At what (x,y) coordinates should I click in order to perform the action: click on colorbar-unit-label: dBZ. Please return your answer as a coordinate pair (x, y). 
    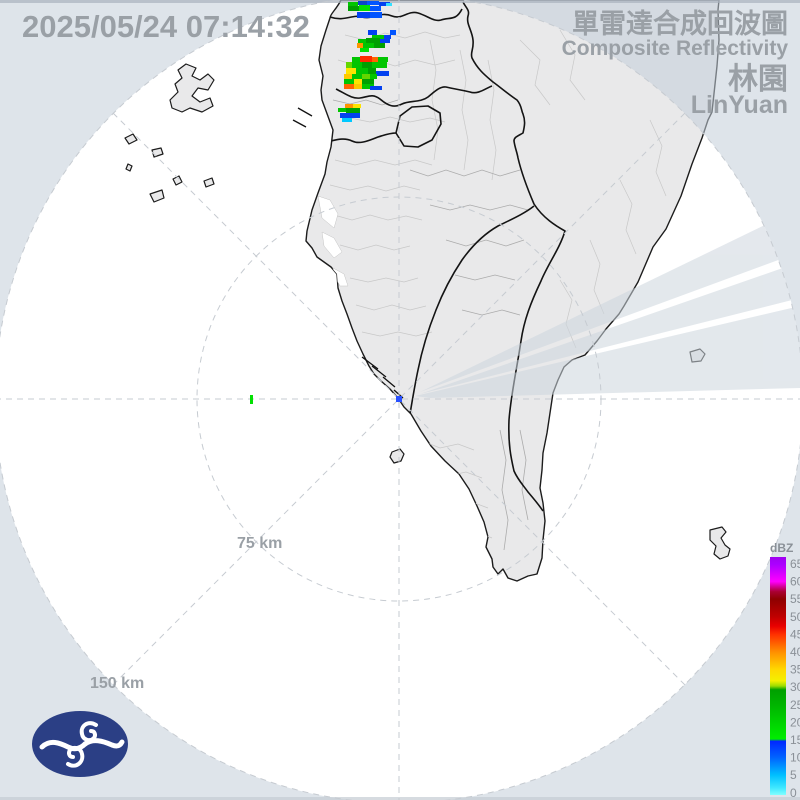
    Looking at the image, I should click on (781, 548).